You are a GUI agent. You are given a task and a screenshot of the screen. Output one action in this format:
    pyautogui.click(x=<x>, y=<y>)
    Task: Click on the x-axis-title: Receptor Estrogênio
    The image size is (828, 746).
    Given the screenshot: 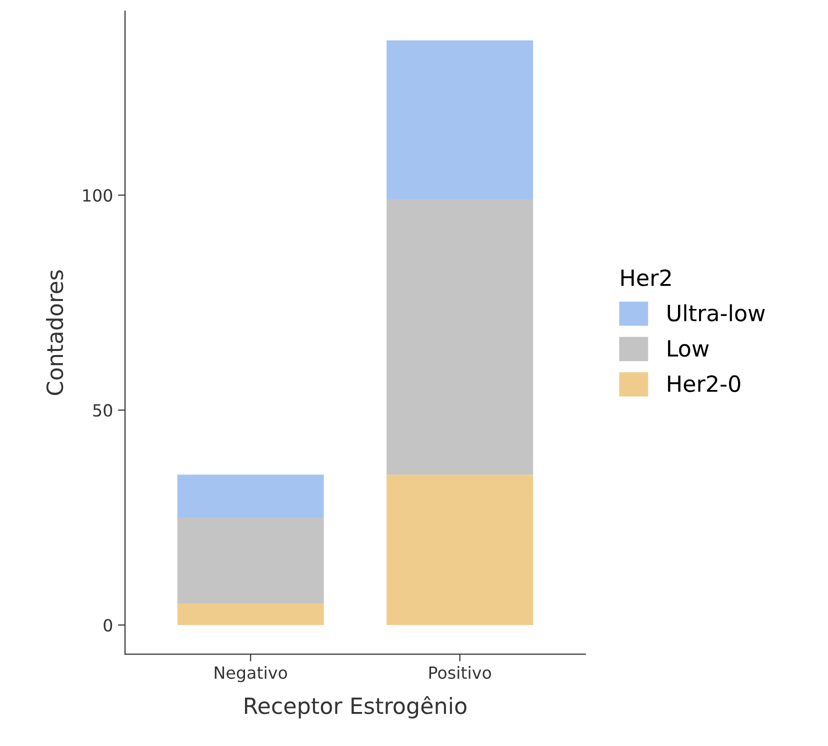 What is the action you would take?
    pyautogui.click(x=355, y=707)
    